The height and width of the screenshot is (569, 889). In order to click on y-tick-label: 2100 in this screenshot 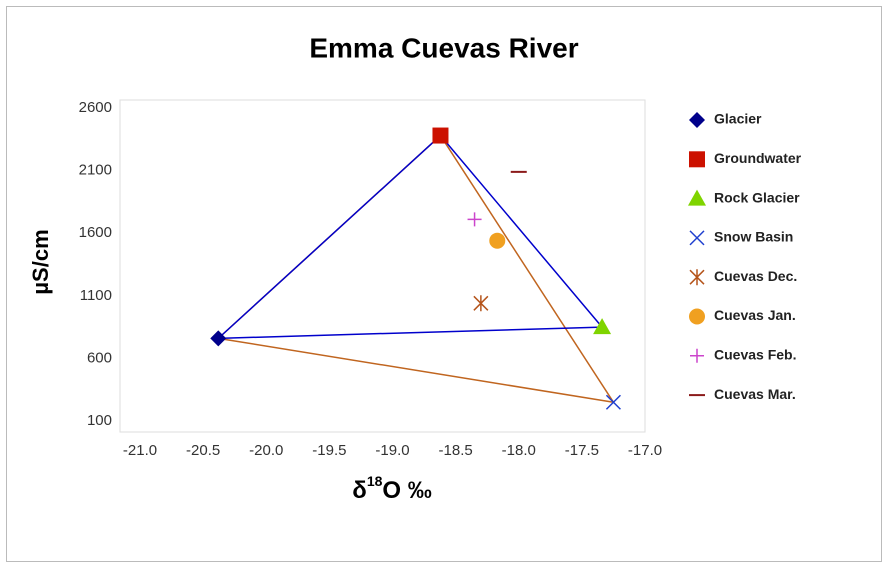, I will do `click(95, 170)`.